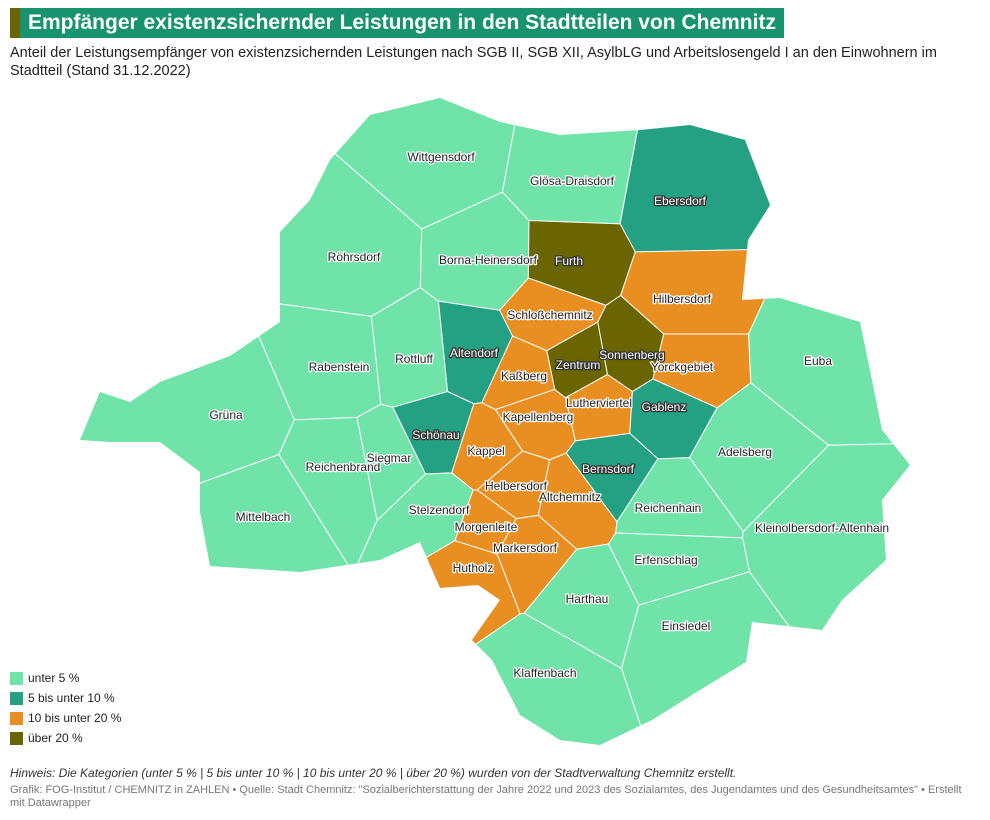 The width and height of the screenshot is (990, 820). Describe the element at coordinates (572, 181) in the screenshot. I see `district-label: Glösa-Draisdorf` at that location.